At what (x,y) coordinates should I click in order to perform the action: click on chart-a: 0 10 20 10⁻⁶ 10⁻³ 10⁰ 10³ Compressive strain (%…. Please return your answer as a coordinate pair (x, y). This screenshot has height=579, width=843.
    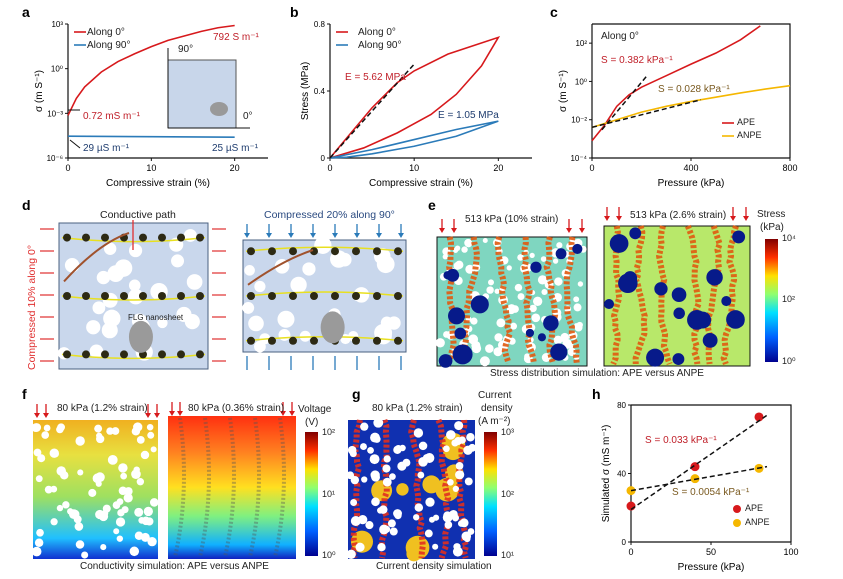
    Looking at the image, I should click on (151, 104).